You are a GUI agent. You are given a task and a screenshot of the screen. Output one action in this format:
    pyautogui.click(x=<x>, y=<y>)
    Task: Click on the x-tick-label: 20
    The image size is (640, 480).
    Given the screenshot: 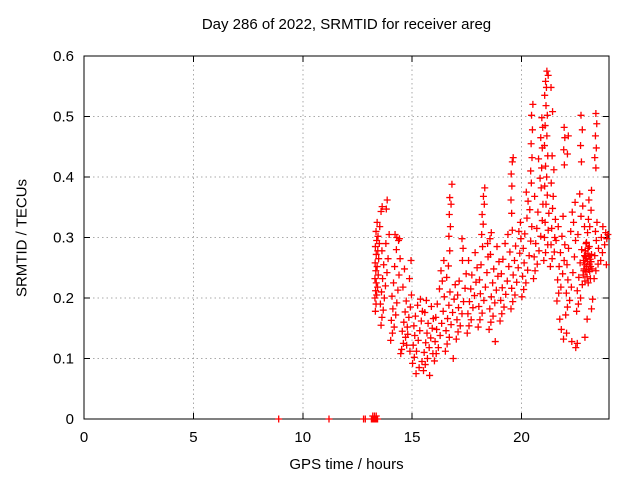 What is the action you would take?
    pyautogui.click(x=521, y=437)
    